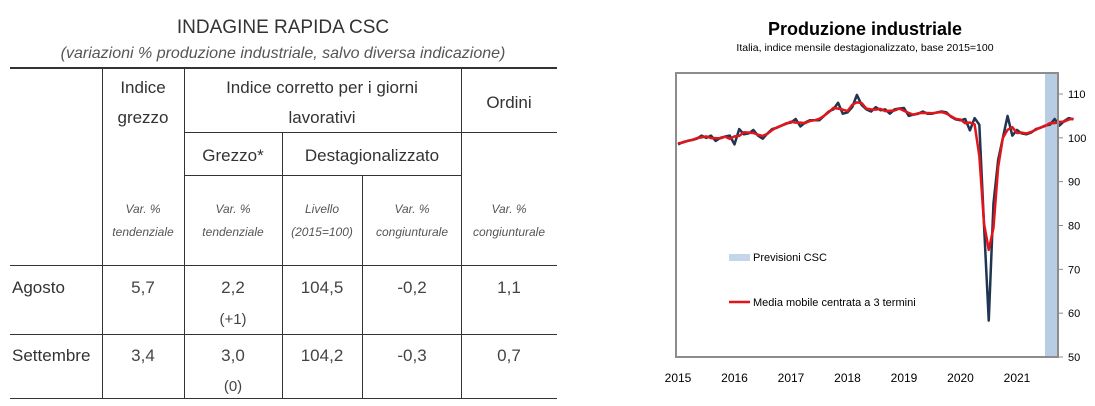 This screenshot has height=406, width=1095. Describe the element at coordinates (960, 378) in the screenshot. I see `x-tick-label: 2020` at that location.